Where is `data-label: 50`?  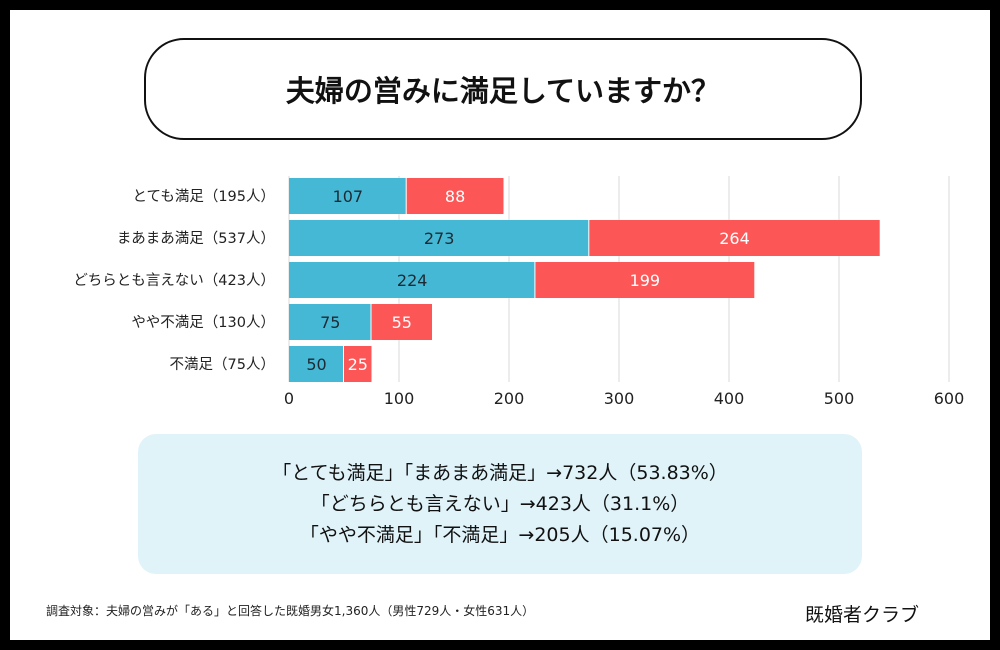
data-label: 50 is located at coordinates (316, 364).